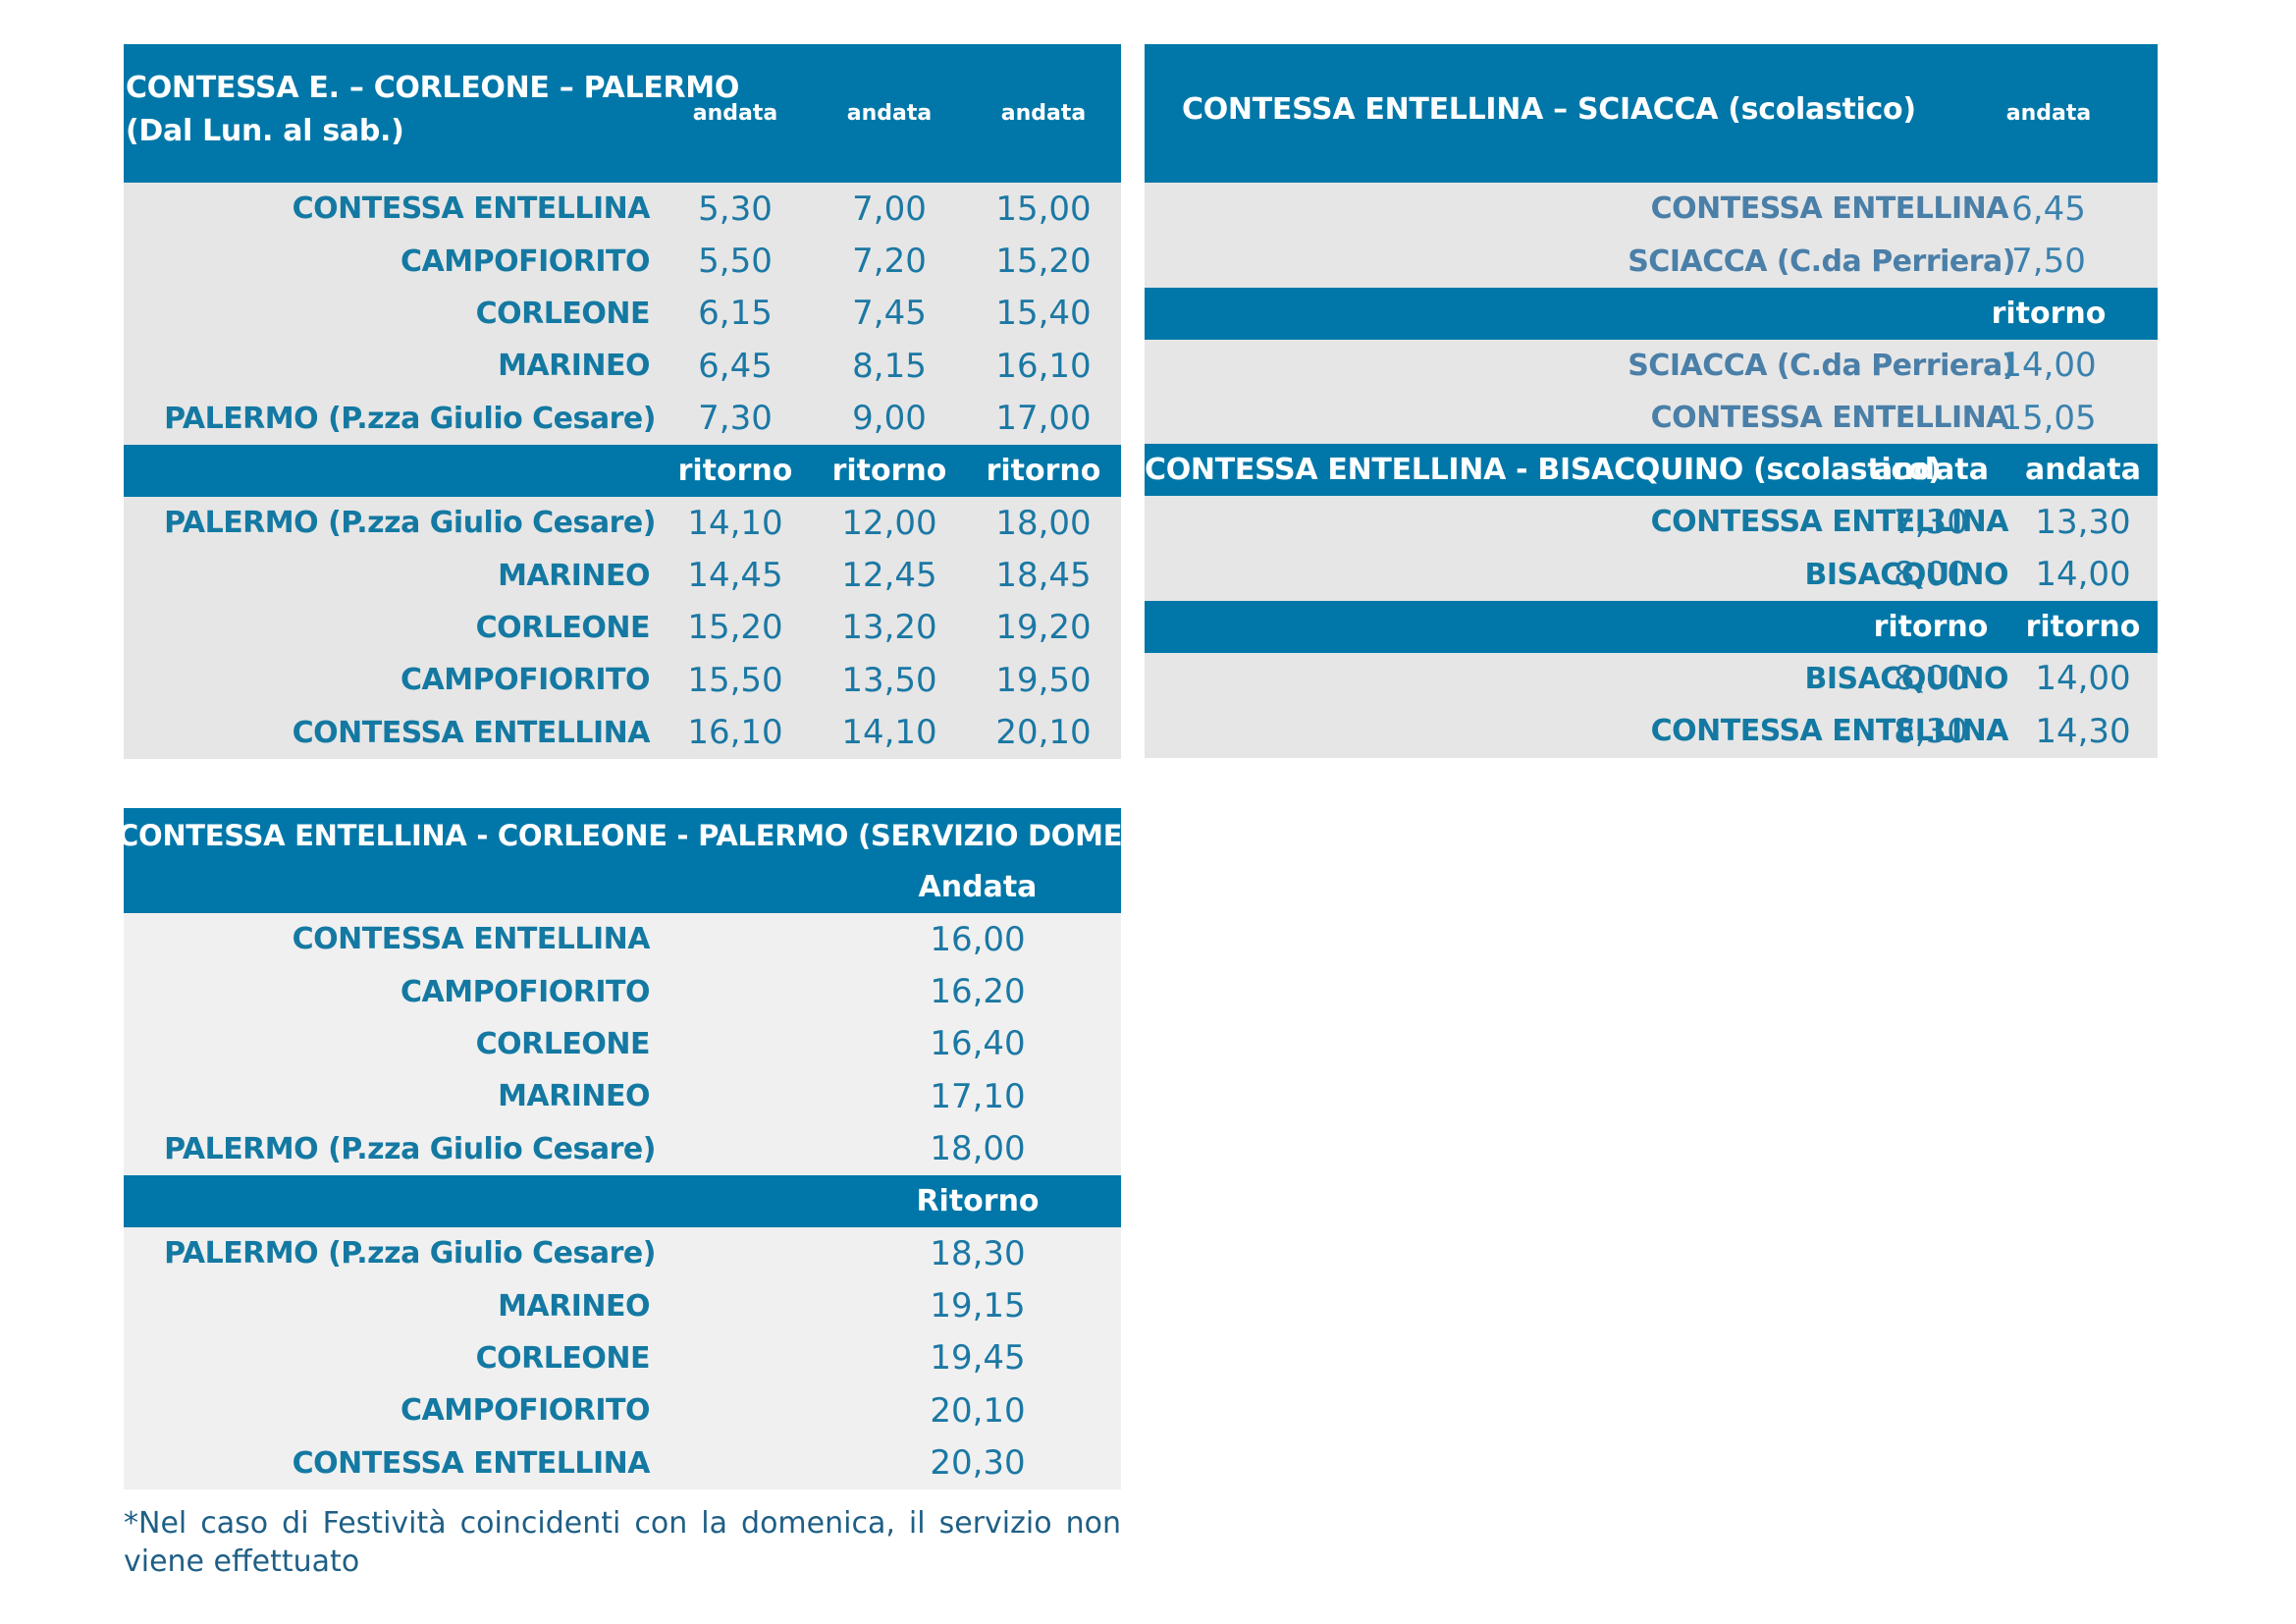 This screenshot has width=2296, height=1624. Describe the element at coordinates (736, 209) in the screenshot. I see `time-cell: 5,30` at that location.